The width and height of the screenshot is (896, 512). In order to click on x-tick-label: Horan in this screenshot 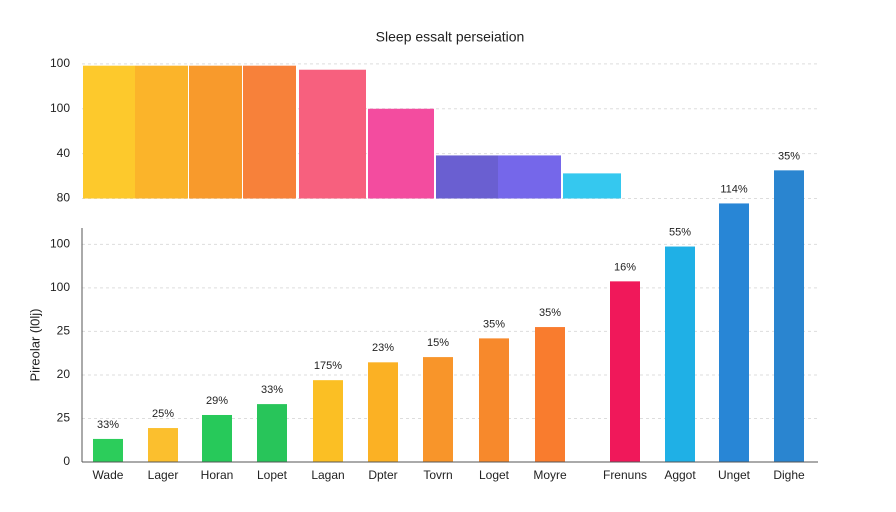, I will do `click(217, 475)`.